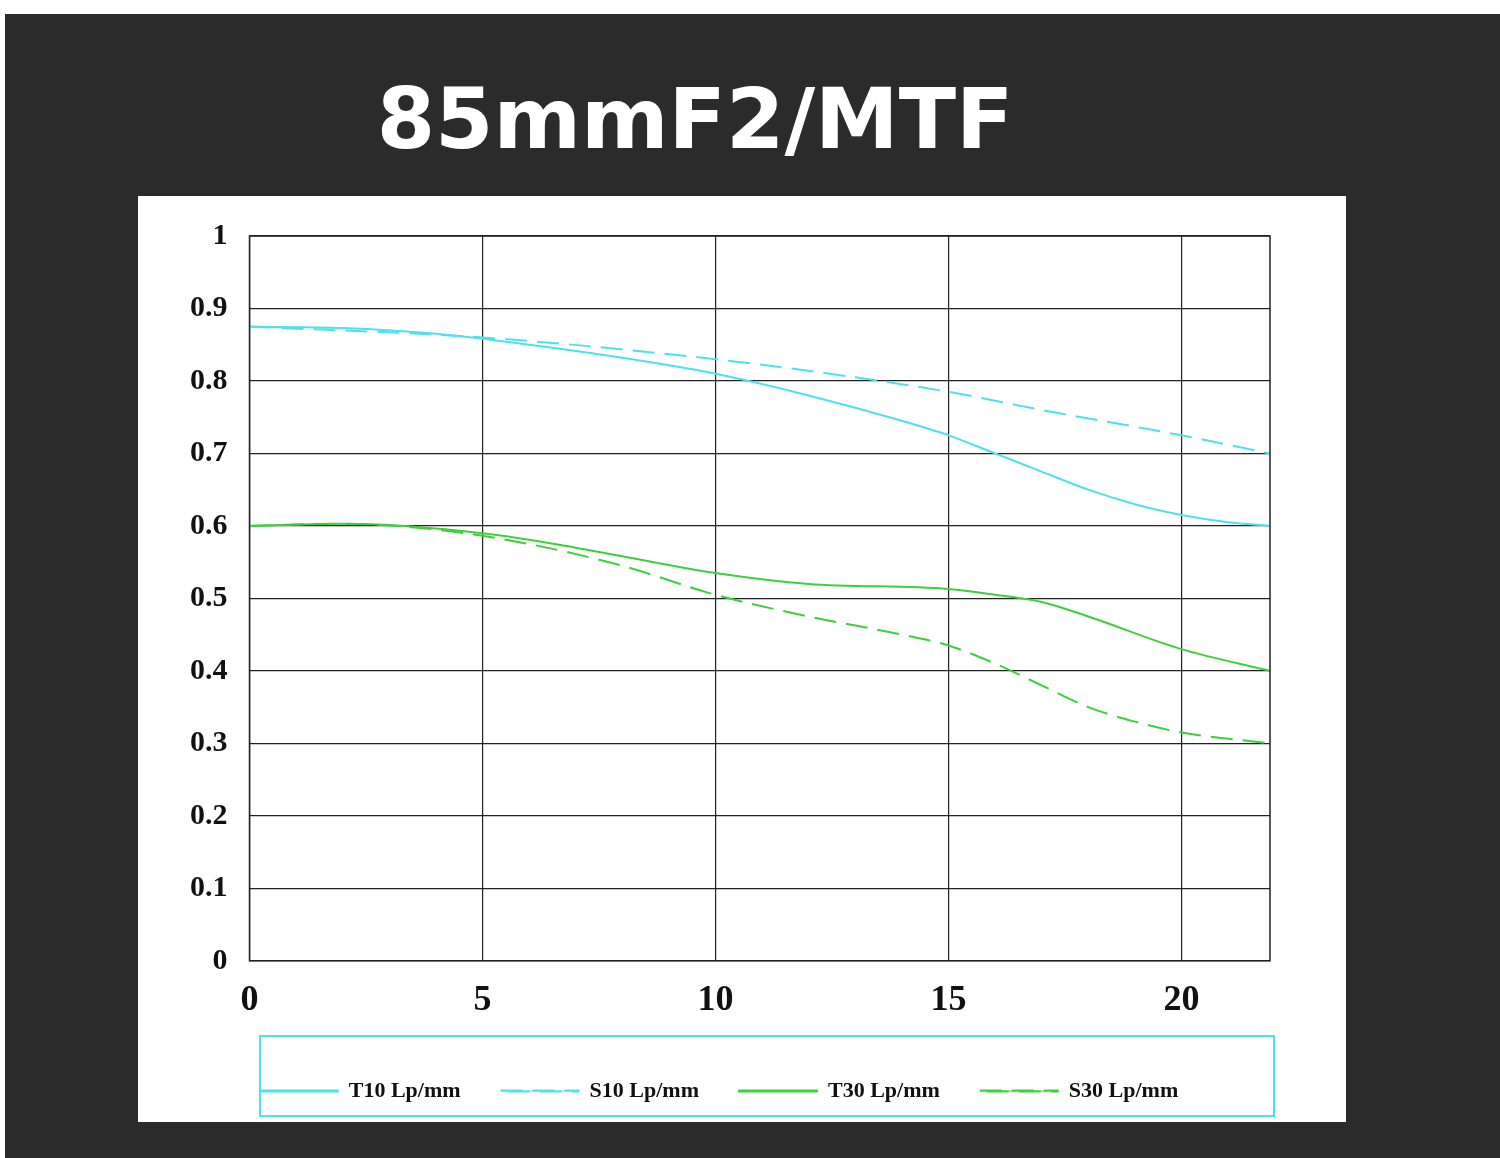 This screenshot has width=1500, height=1158. I want to click on y-tick-label: 0.7, so click(209, 451).